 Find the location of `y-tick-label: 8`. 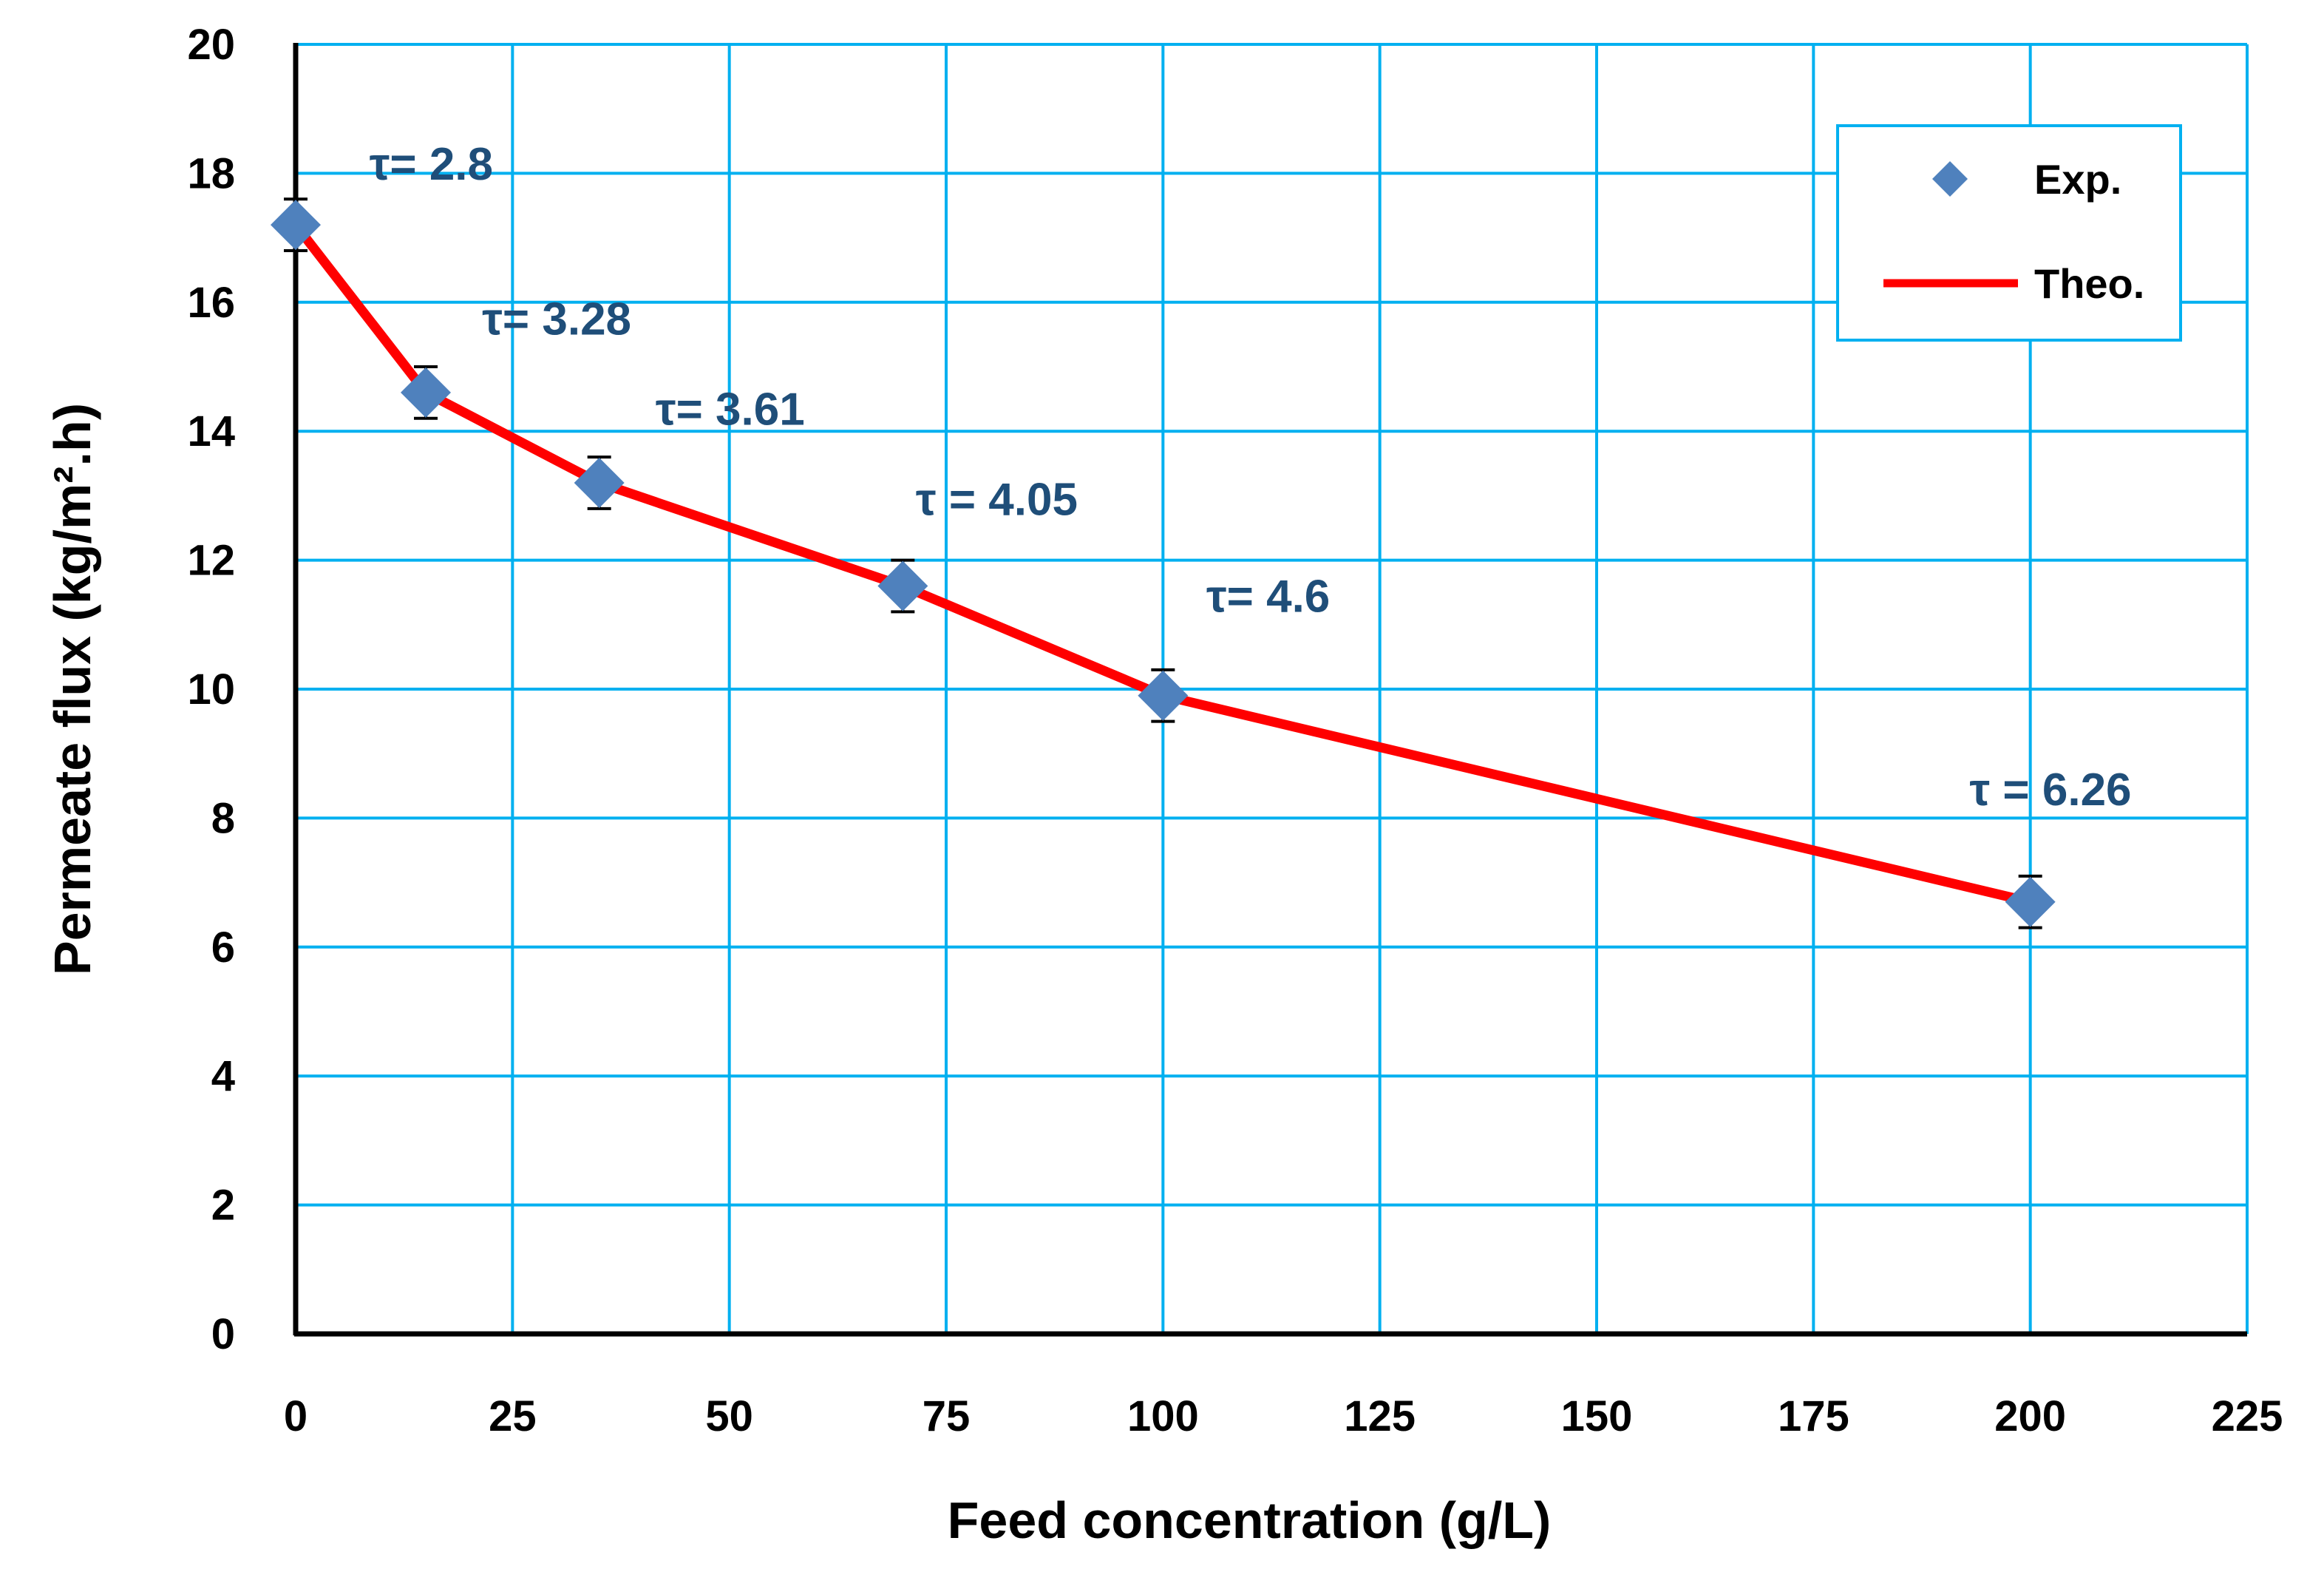

y-tick-label: 8 is located at coordinates (223, 818).